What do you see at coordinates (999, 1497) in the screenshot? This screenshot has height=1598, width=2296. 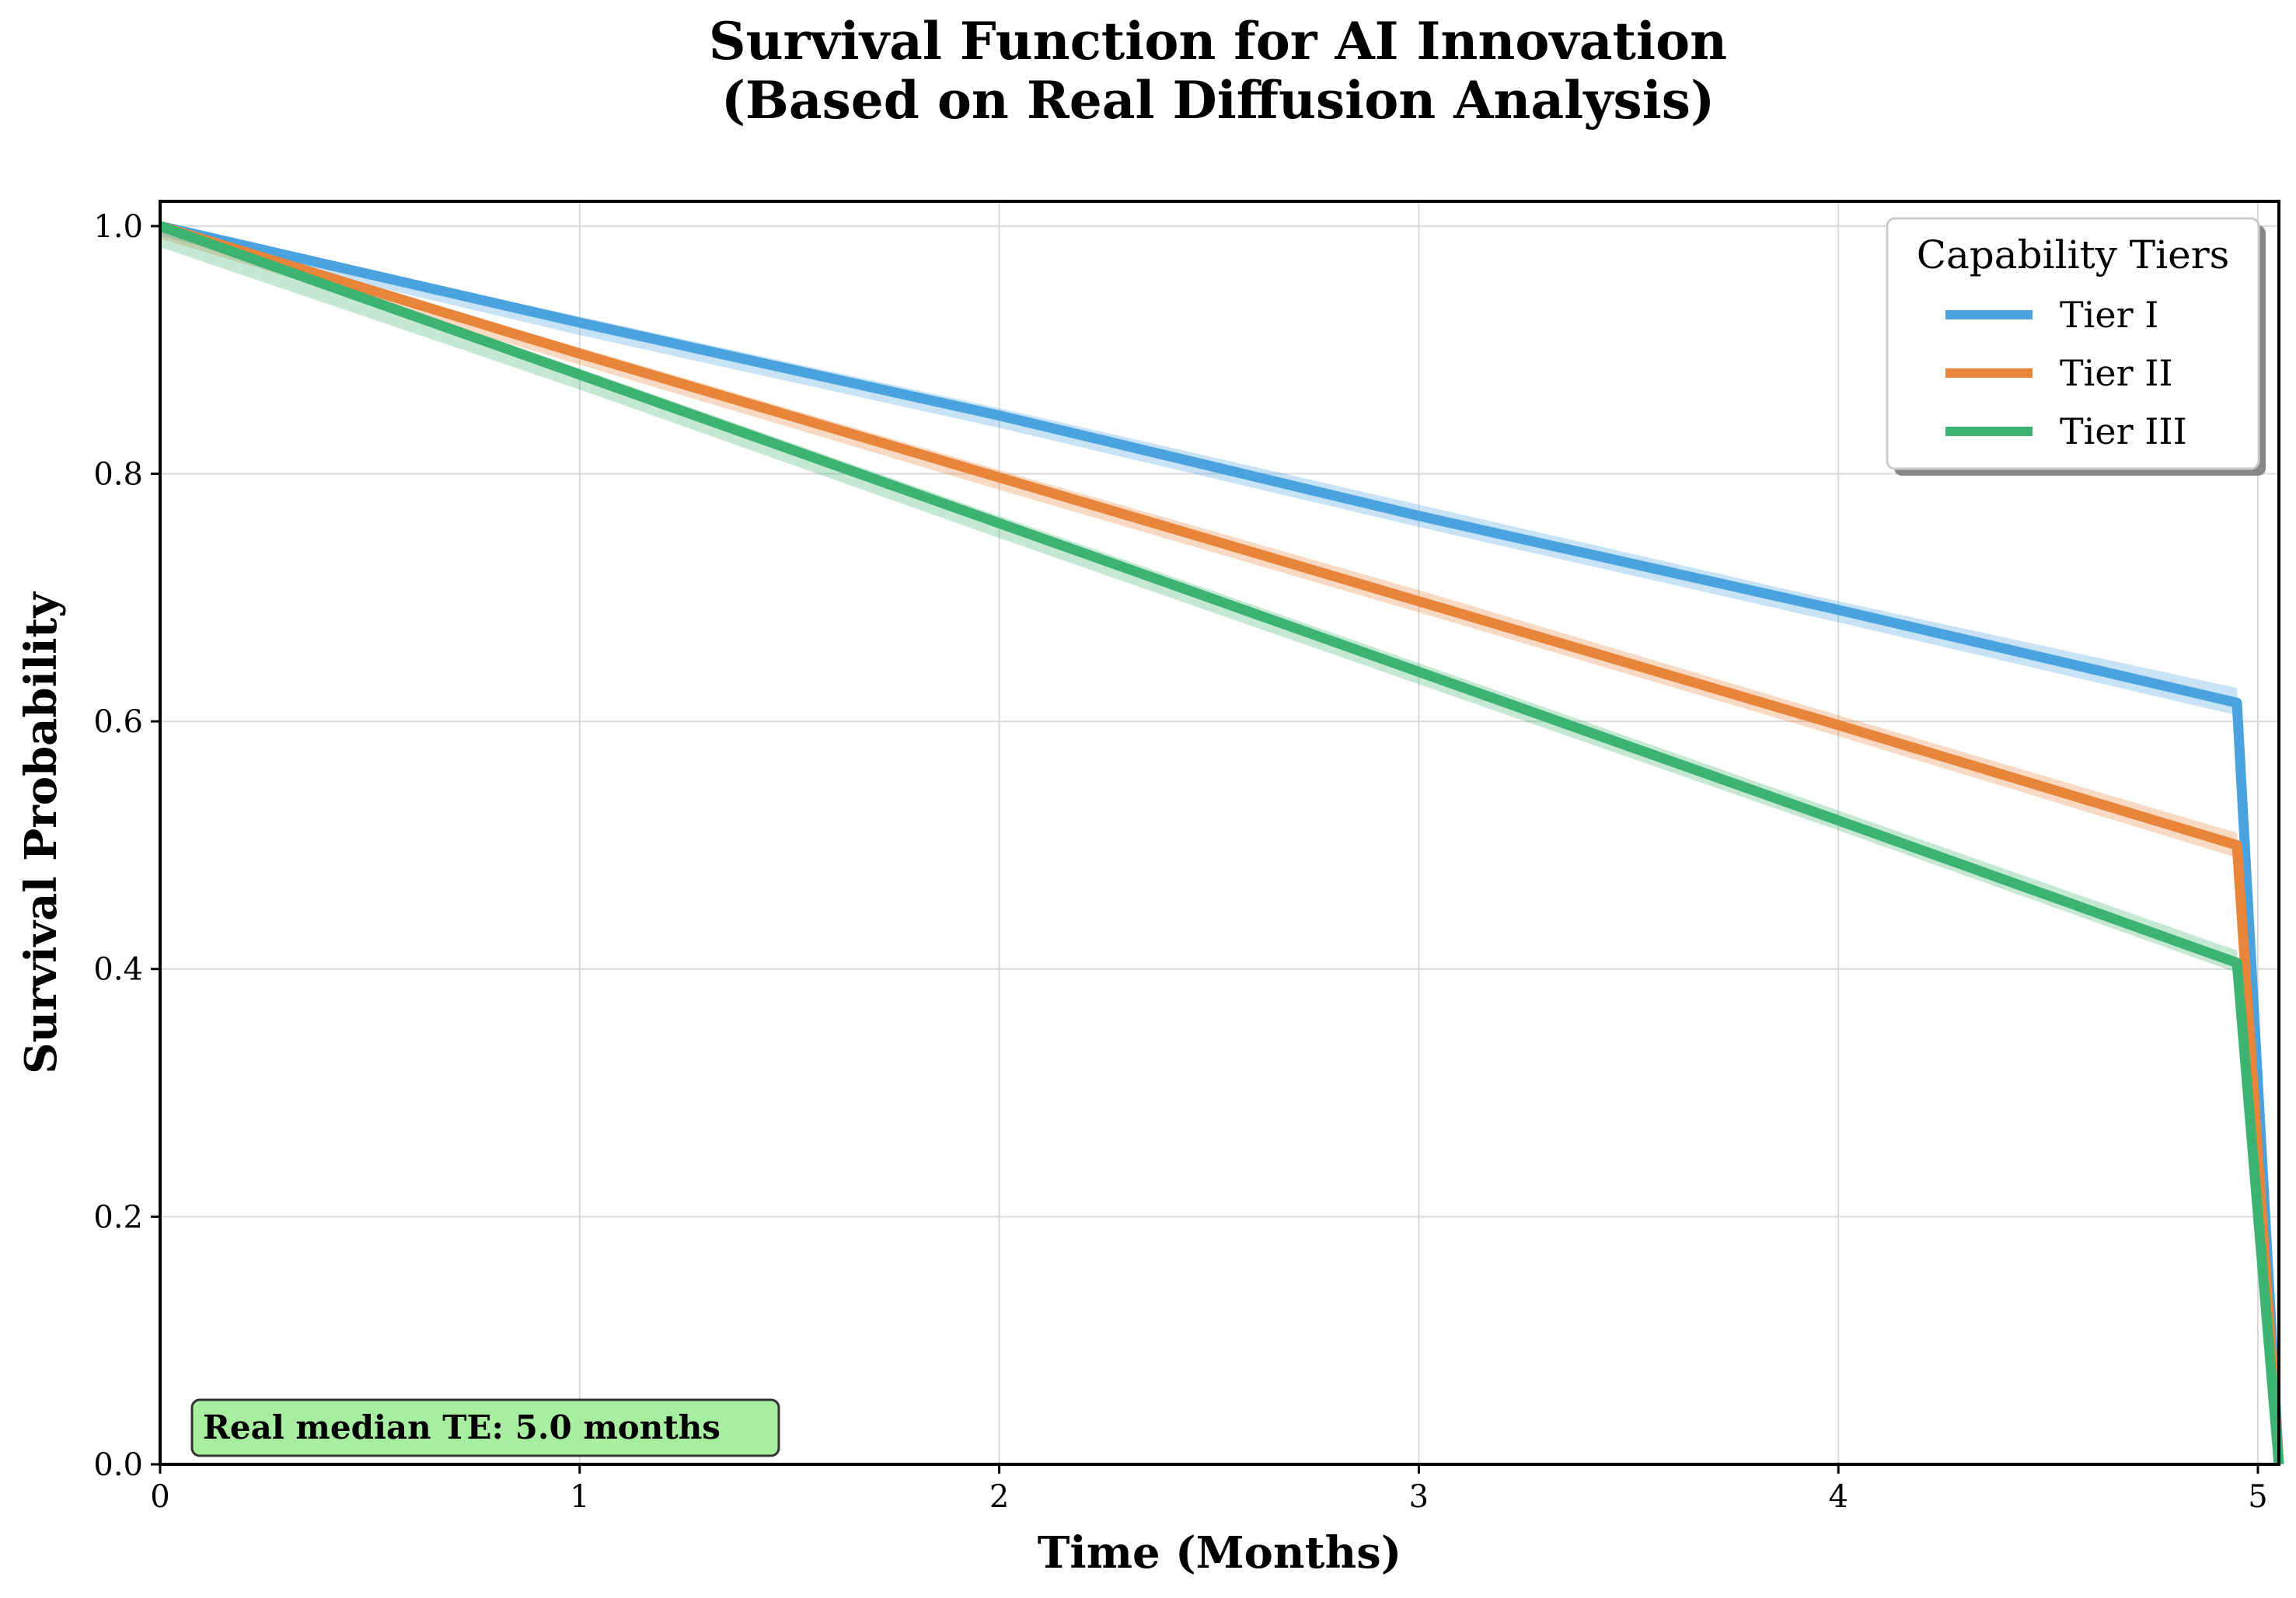 I see `x-tick-label: 2` at bounding box center [999, 1497].